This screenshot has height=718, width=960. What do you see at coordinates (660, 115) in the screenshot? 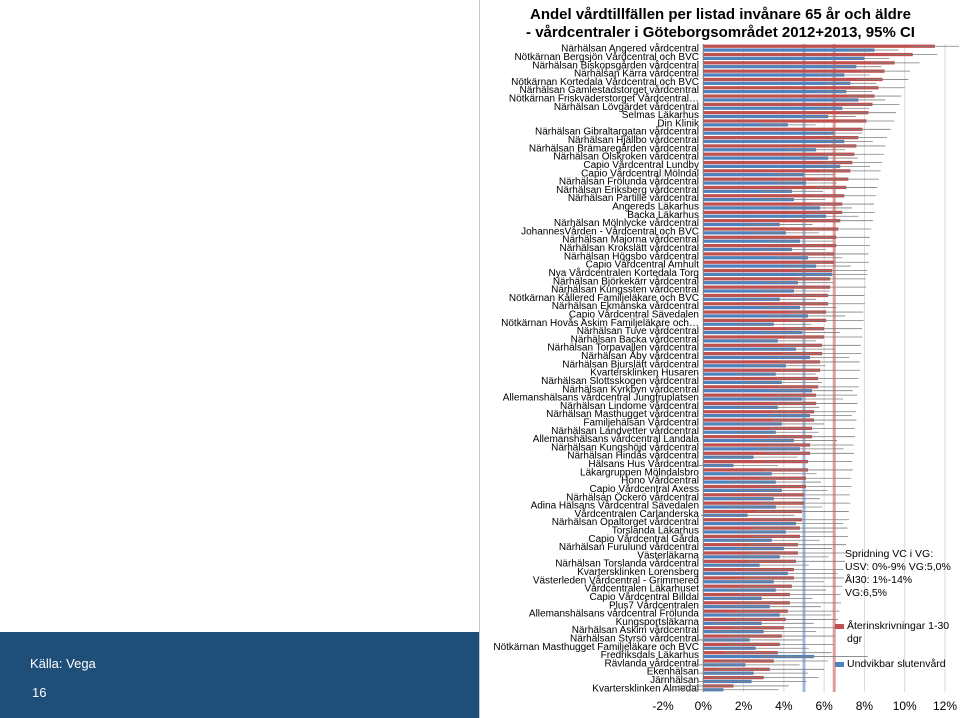
I see `category-label: Selmas Läkarhus` at bounding box center [660, 115].